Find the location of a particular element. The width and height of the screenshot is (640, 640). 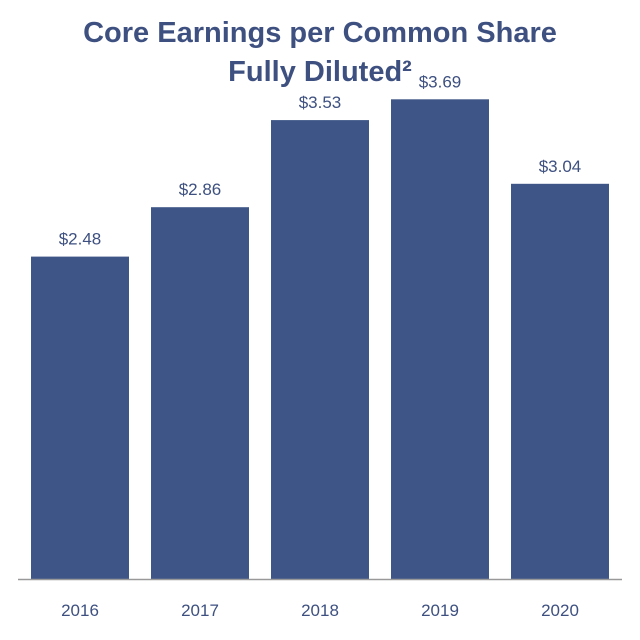

bar-2020 is located at coordinates (560, 381).